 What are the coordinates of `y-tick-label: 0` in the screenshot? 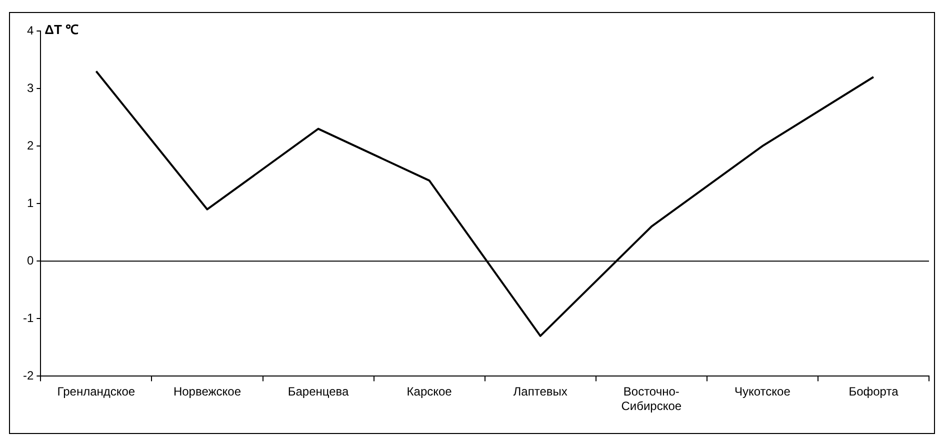 It's located at (30, 260).